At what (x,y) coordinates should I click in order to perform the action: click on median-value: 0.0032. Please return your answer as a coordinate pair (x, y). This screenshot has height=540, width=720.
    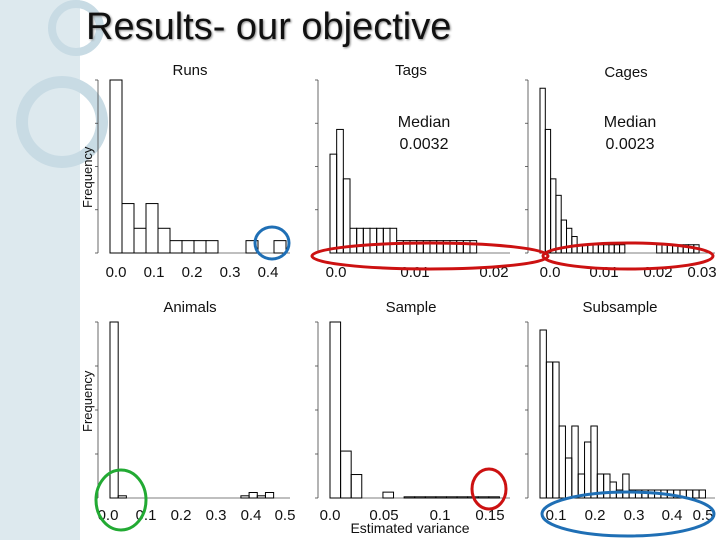
    Looking at the image, I should click on (424, 144).